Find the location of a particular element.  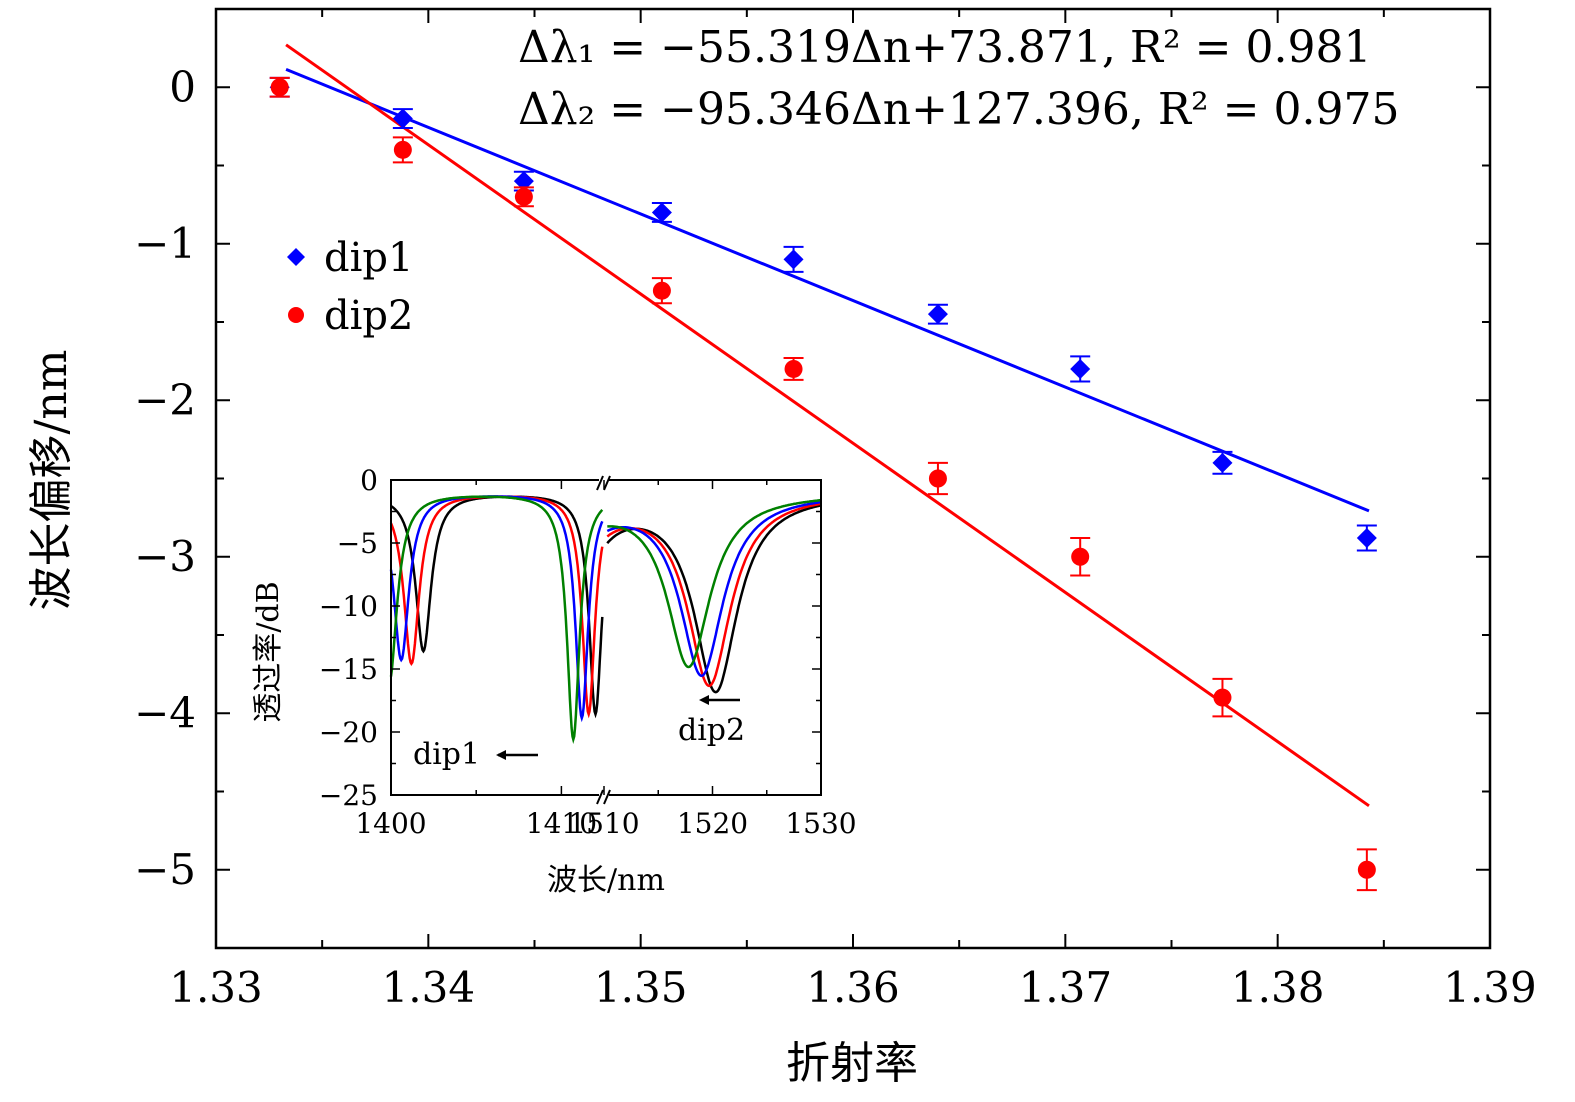

inset-curve-green-left is located at coordinates (496, 619).